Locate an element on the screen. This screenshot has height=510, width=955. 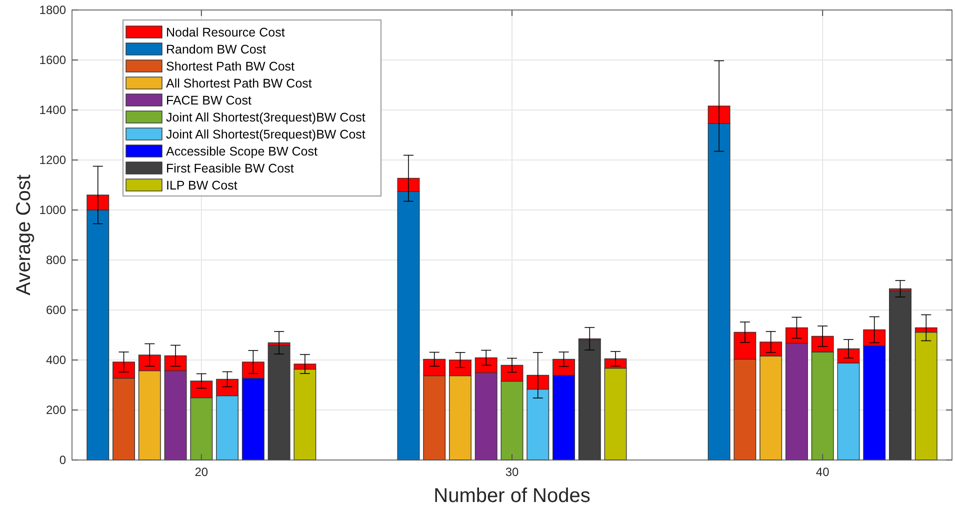
legend-label: Shortest Path BW Cost is located at coordinates (231, 66).